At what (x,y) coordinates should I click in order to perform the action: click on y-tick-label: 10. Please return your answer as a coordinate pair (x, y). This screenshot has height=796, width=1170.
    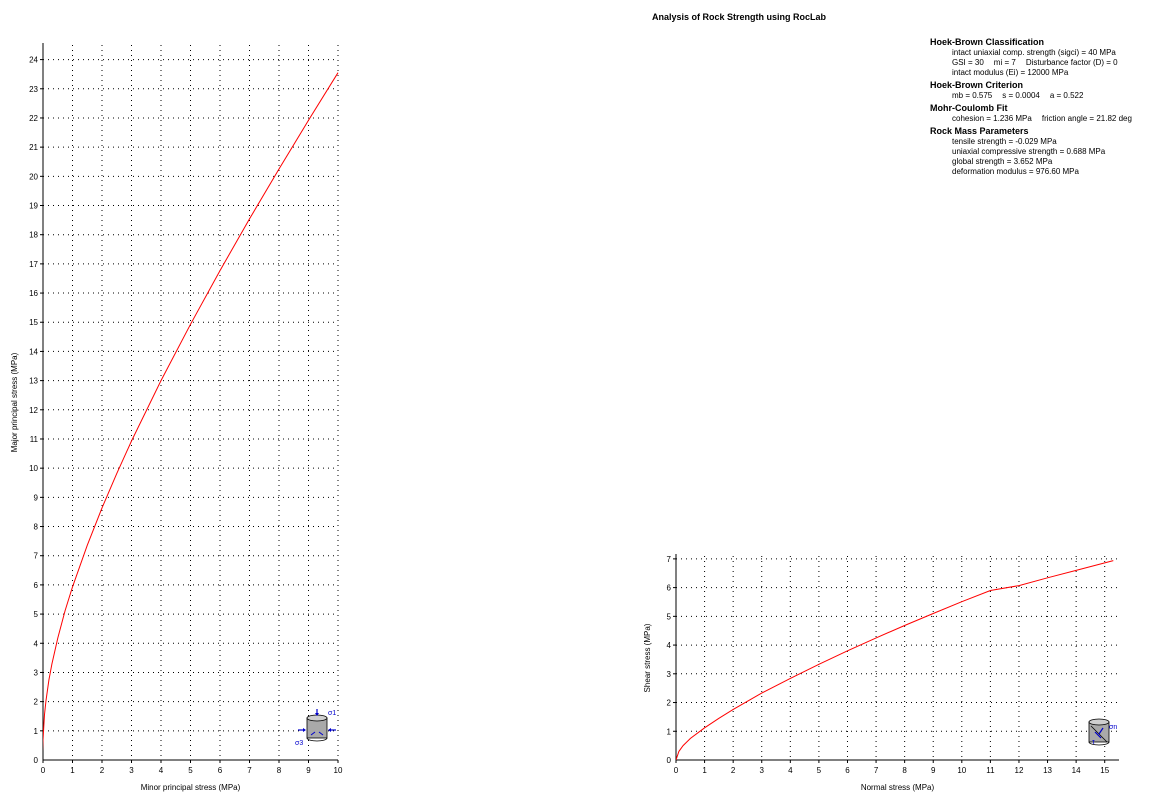
    Looking at the image, I should click on (33, 468).